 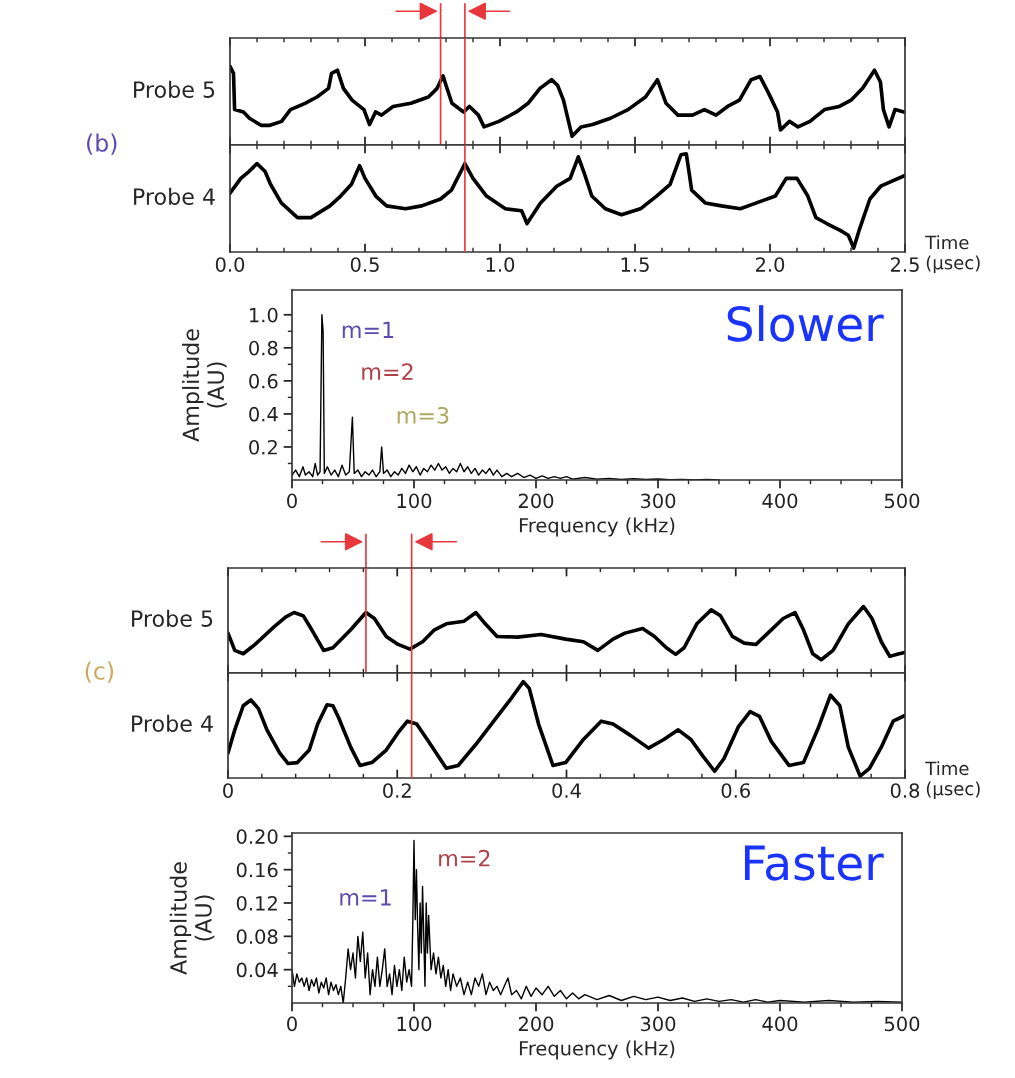 What do you see at coordinates (904, 264) in the screenshot?
I see `x-tick-label: 2.5` at bounding box center [904, 264].